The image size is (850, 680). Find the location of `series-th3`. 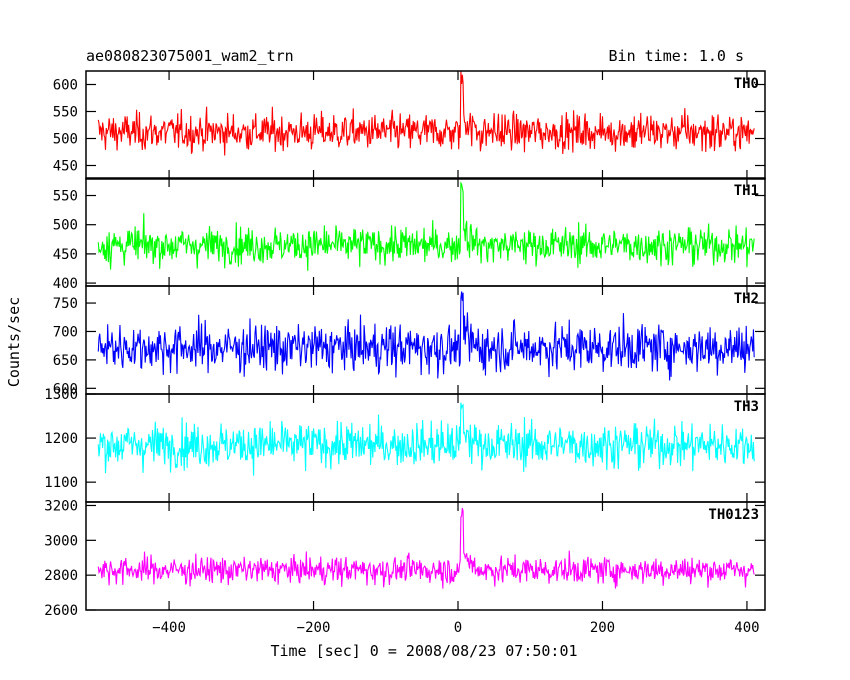

series-th3 is located at coordinates (426, 439).